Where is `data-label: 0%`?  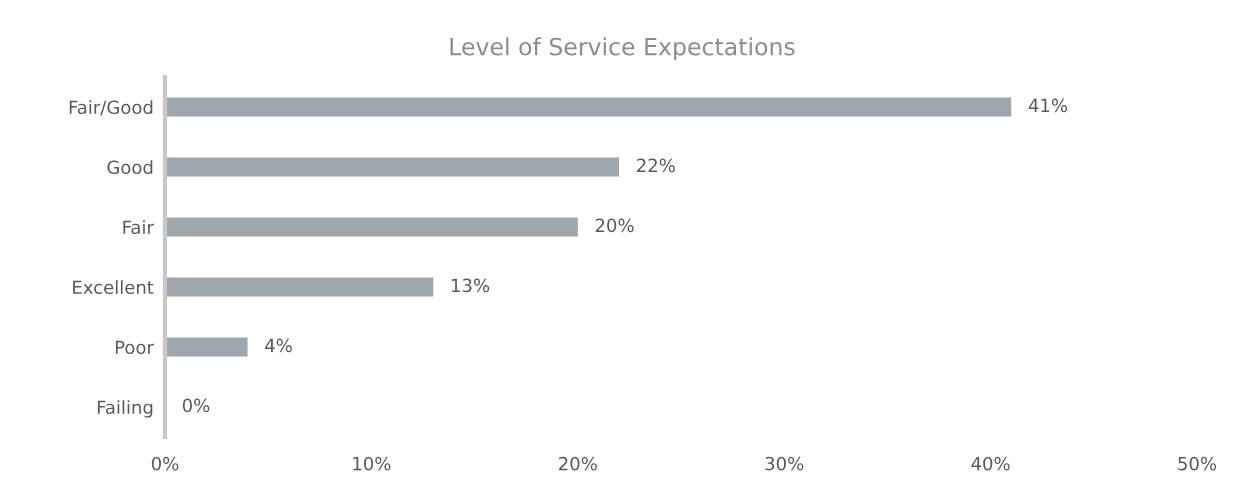 data-label: 0% is located at coordinates (196, 405).